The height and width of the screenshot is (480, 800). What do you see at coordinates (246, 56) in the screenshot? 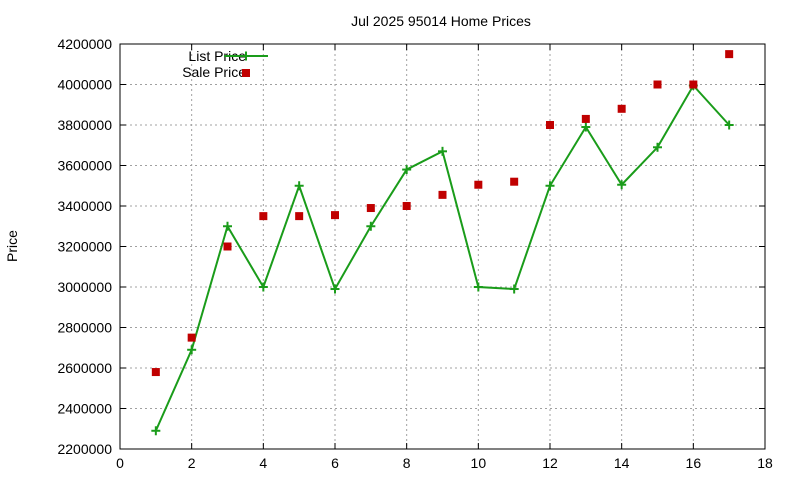
I see `legend-marker-list-price` at bounding box center [246, 56].